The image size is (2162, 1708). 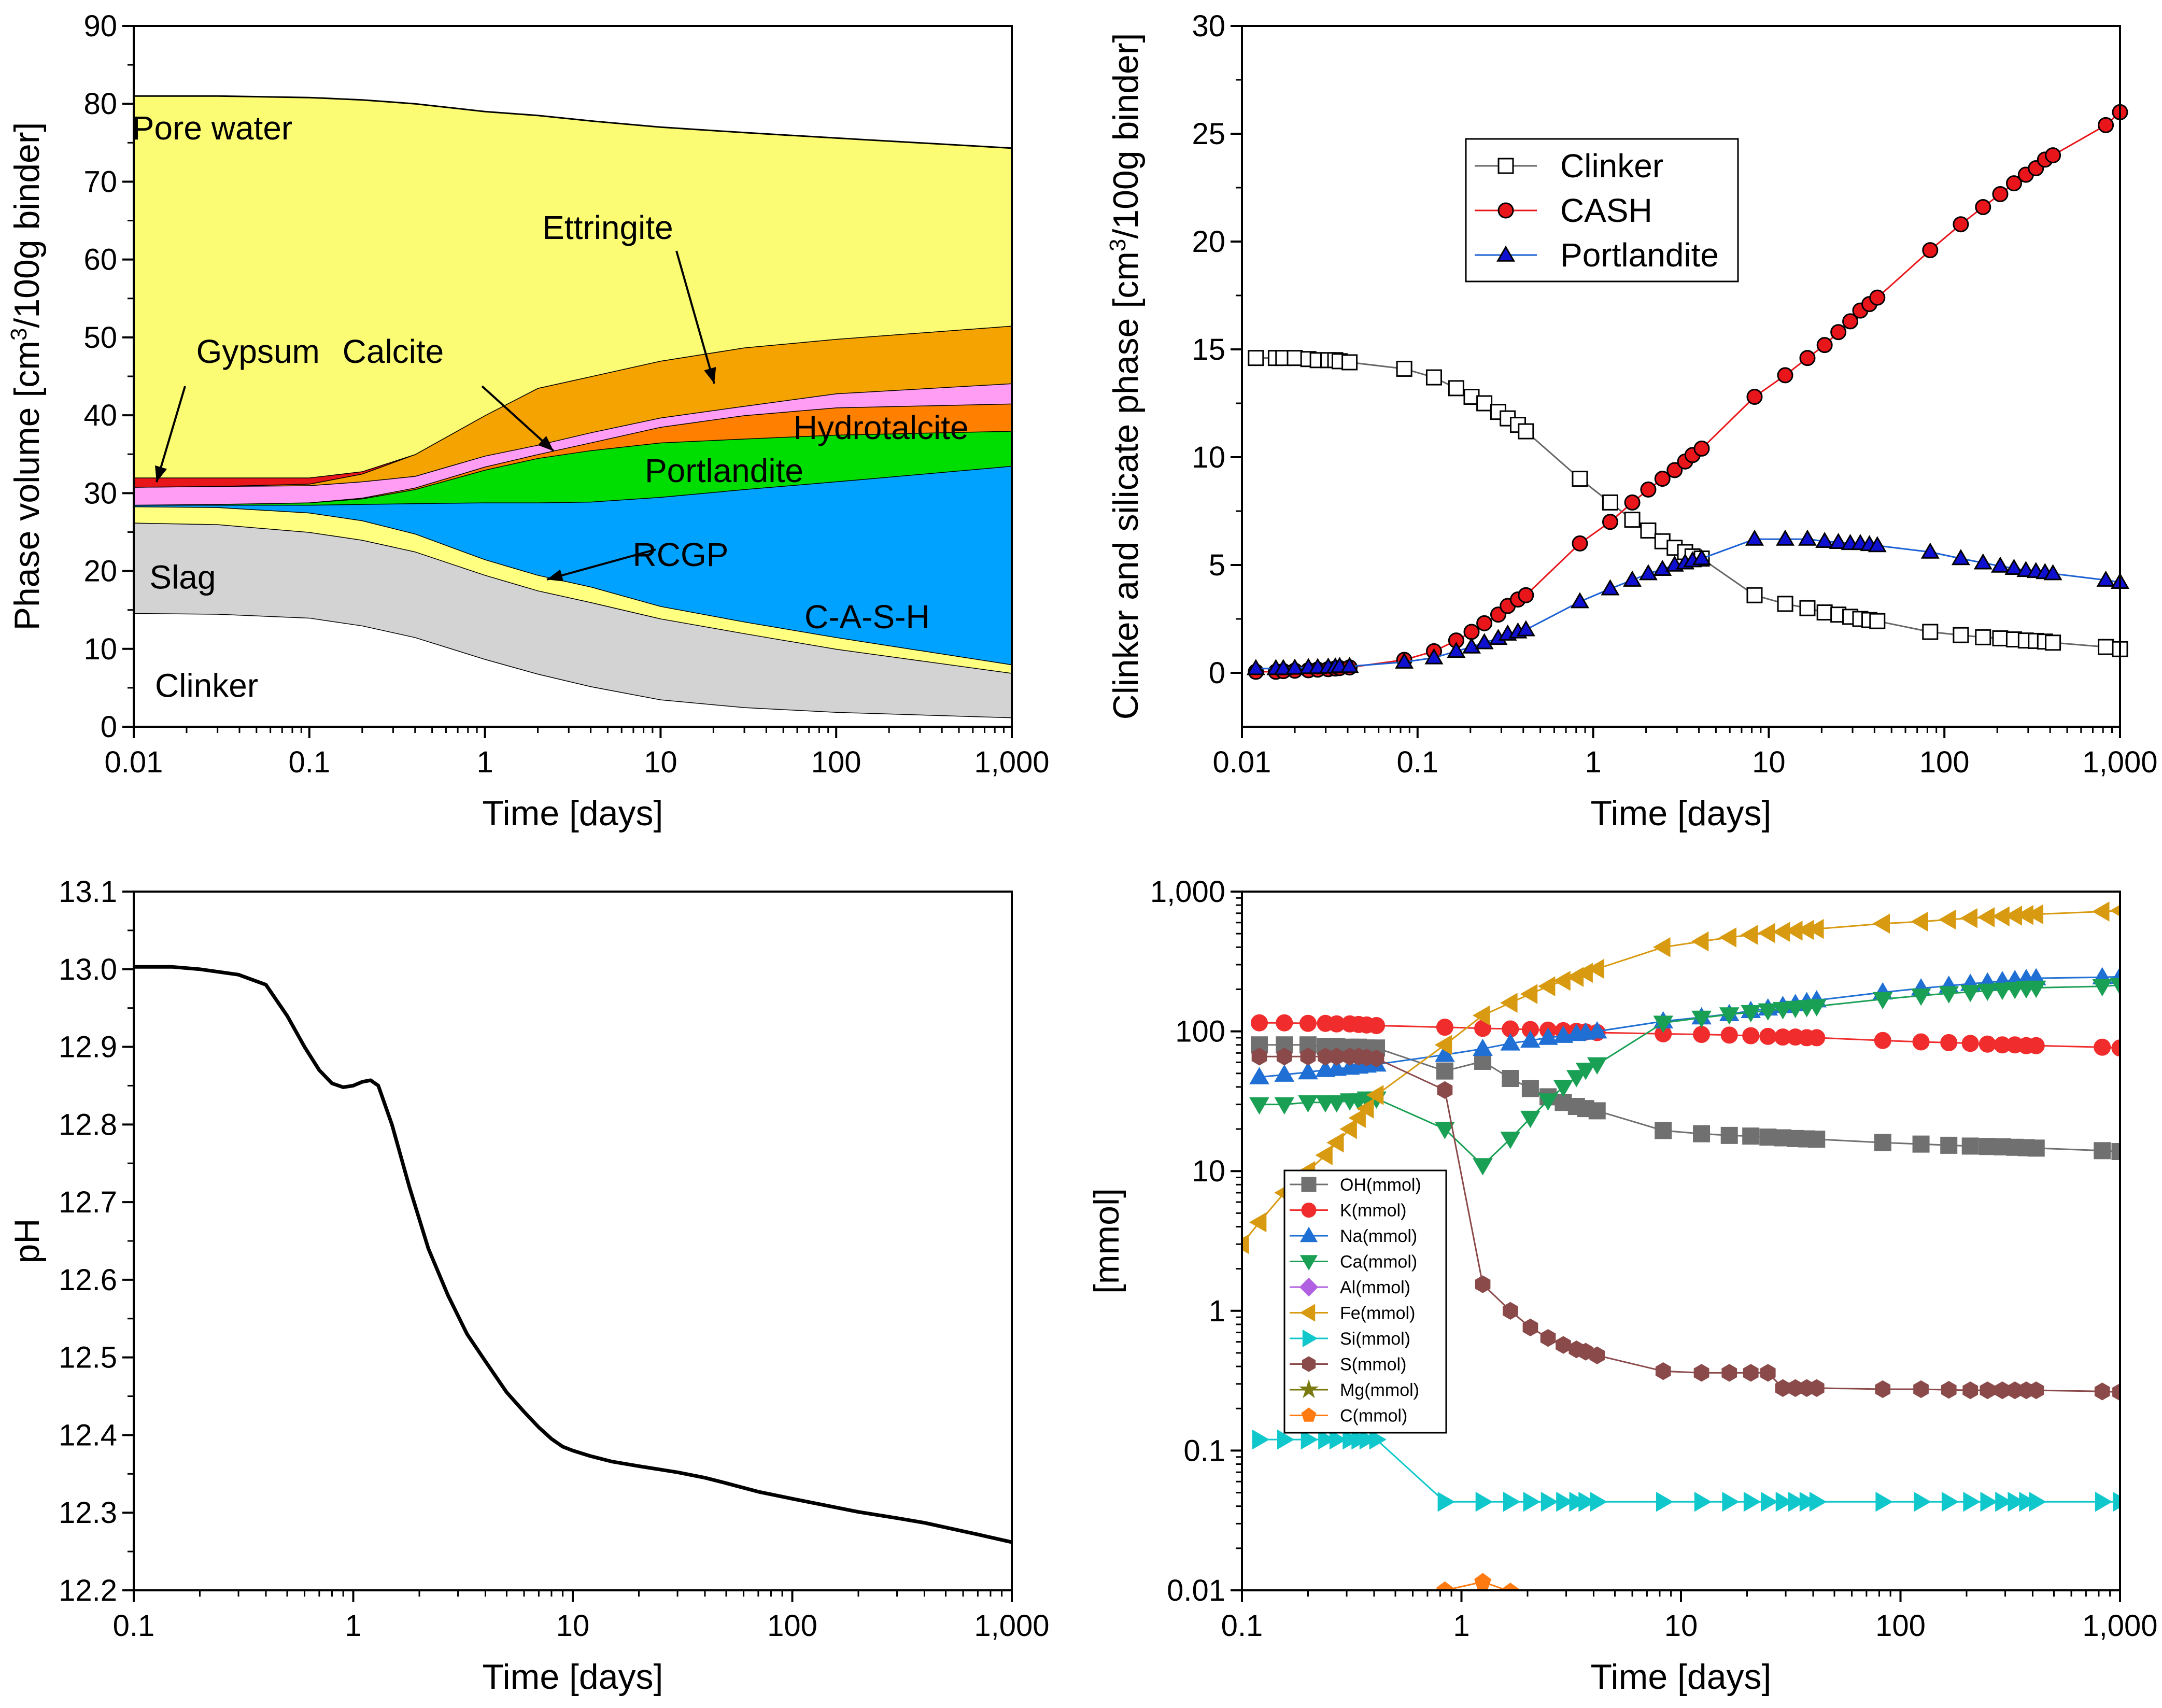 I want to click on legend-label-mg-mmol: Mg(mmol), so click(x=1379, y=1390).